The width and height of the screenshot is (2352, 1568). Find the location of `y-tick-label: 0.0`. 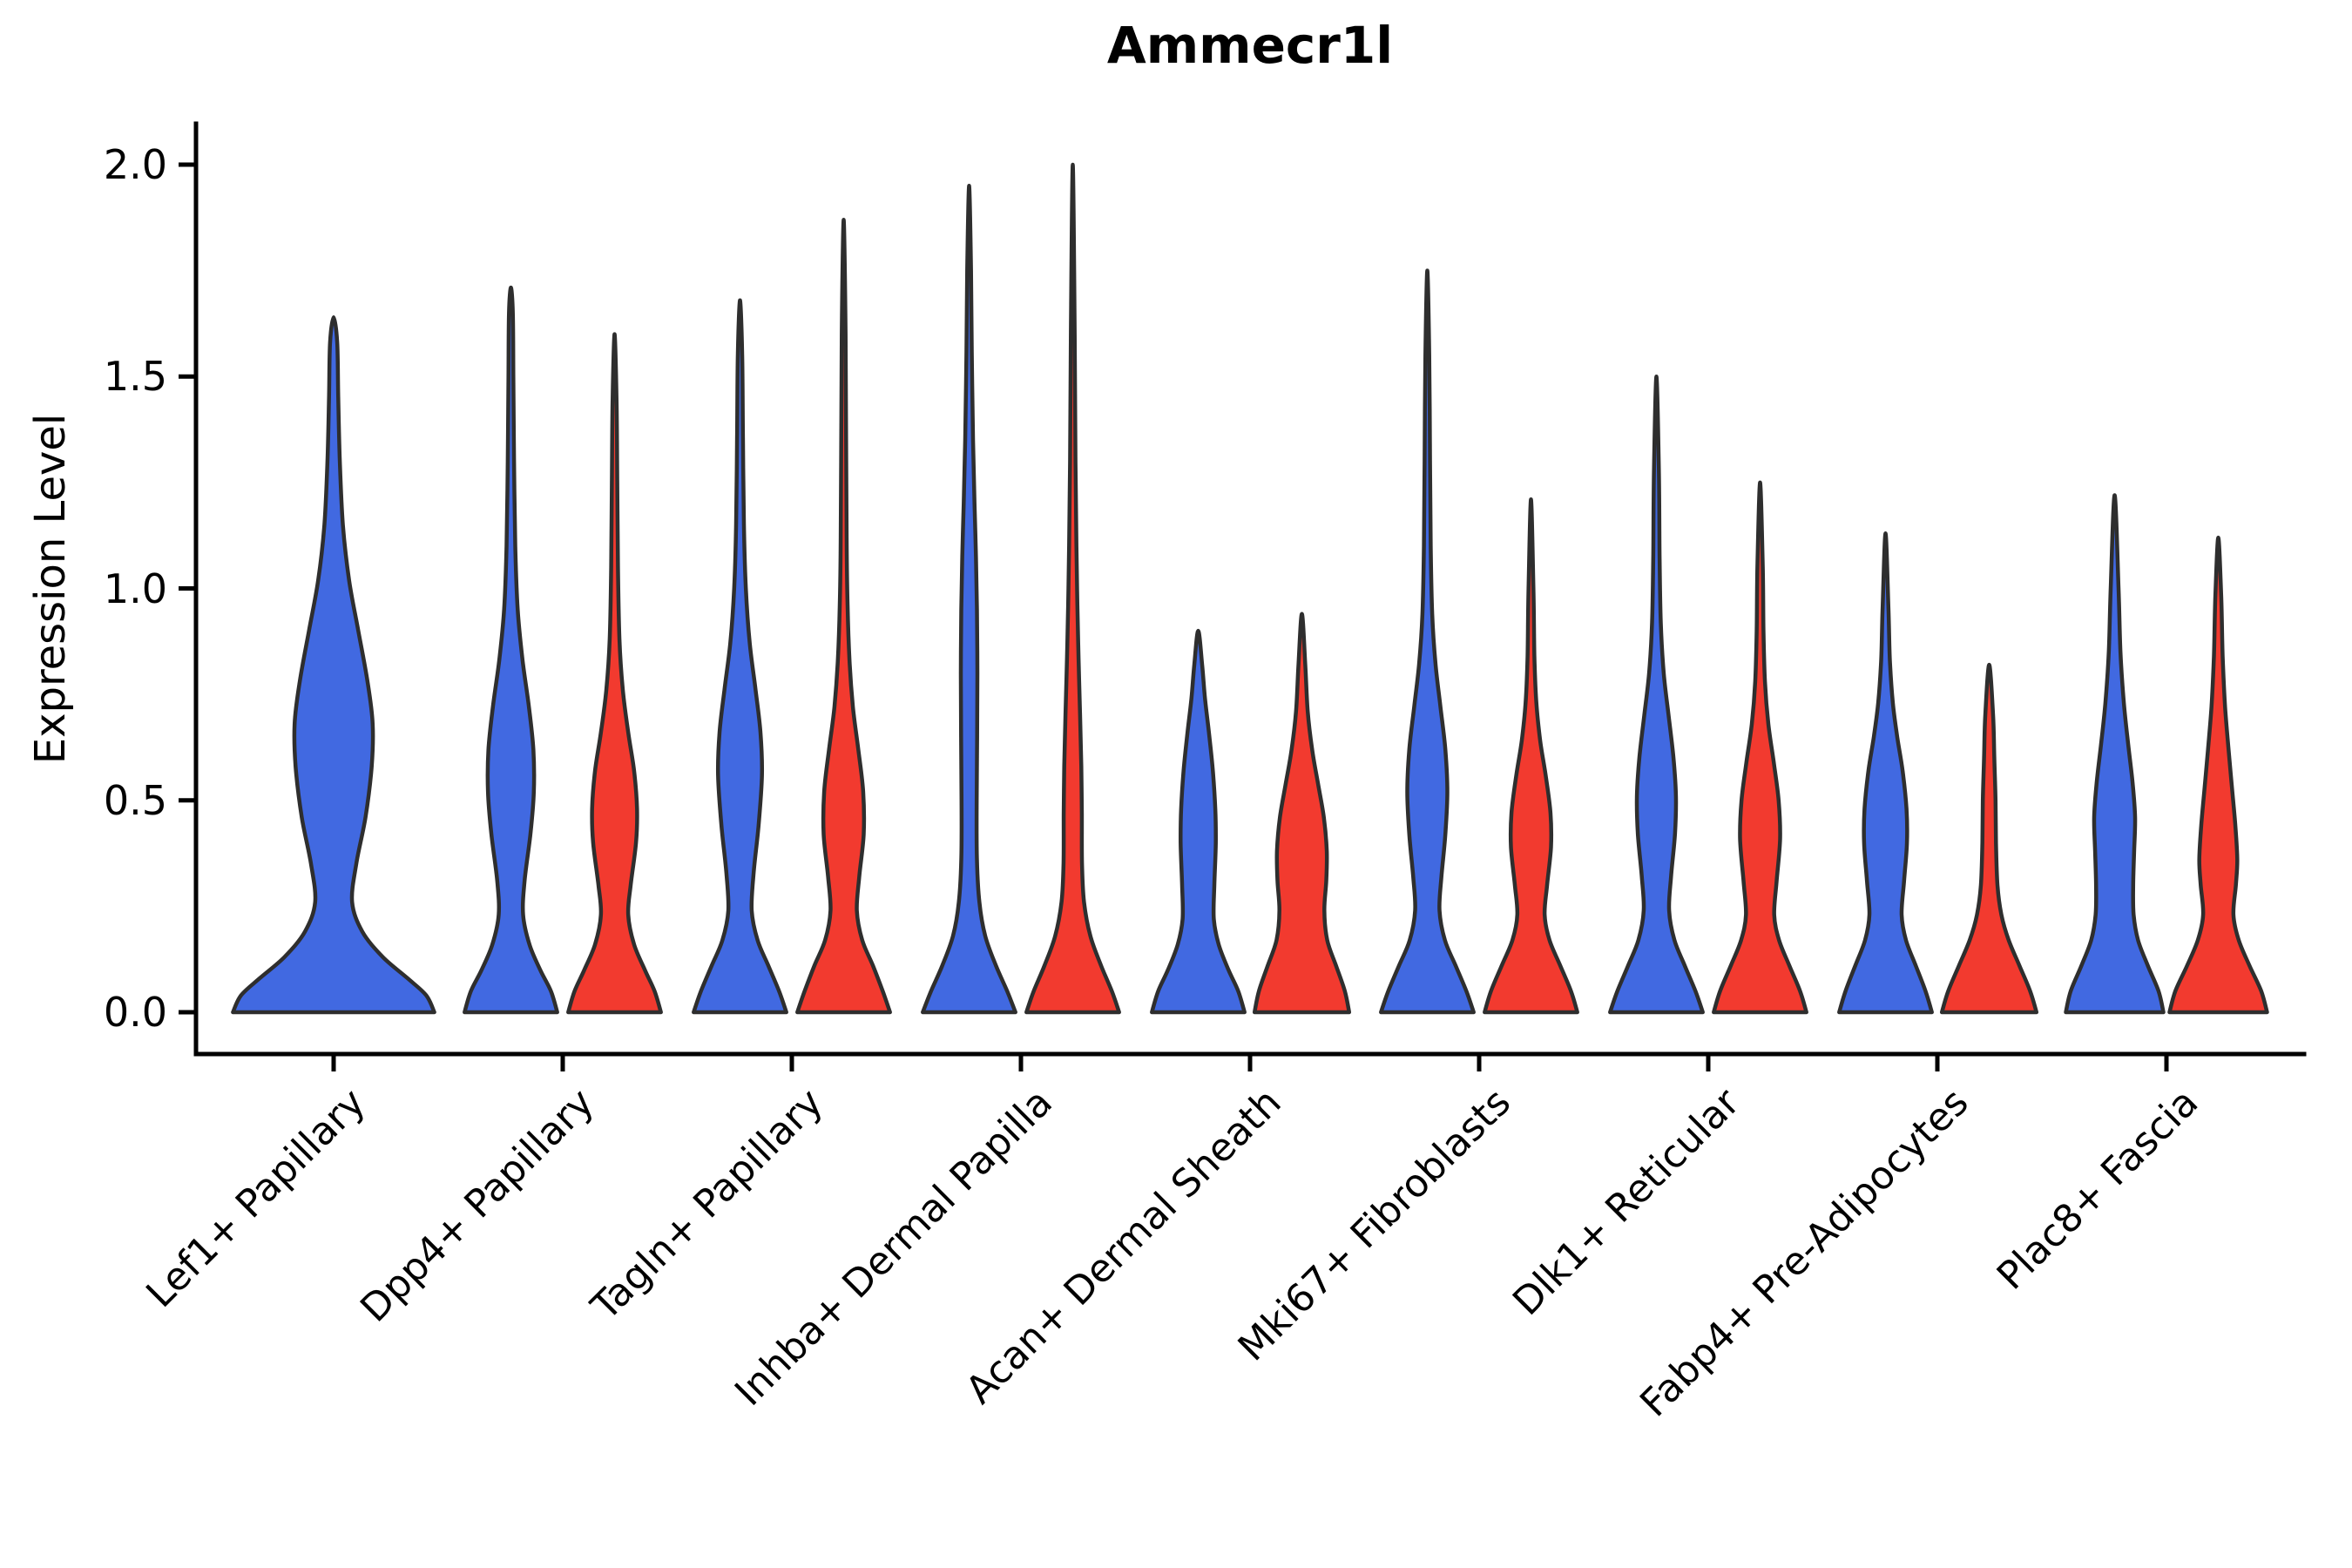

y-tick-label: 0.0 is located at coordinates (135, 1013).